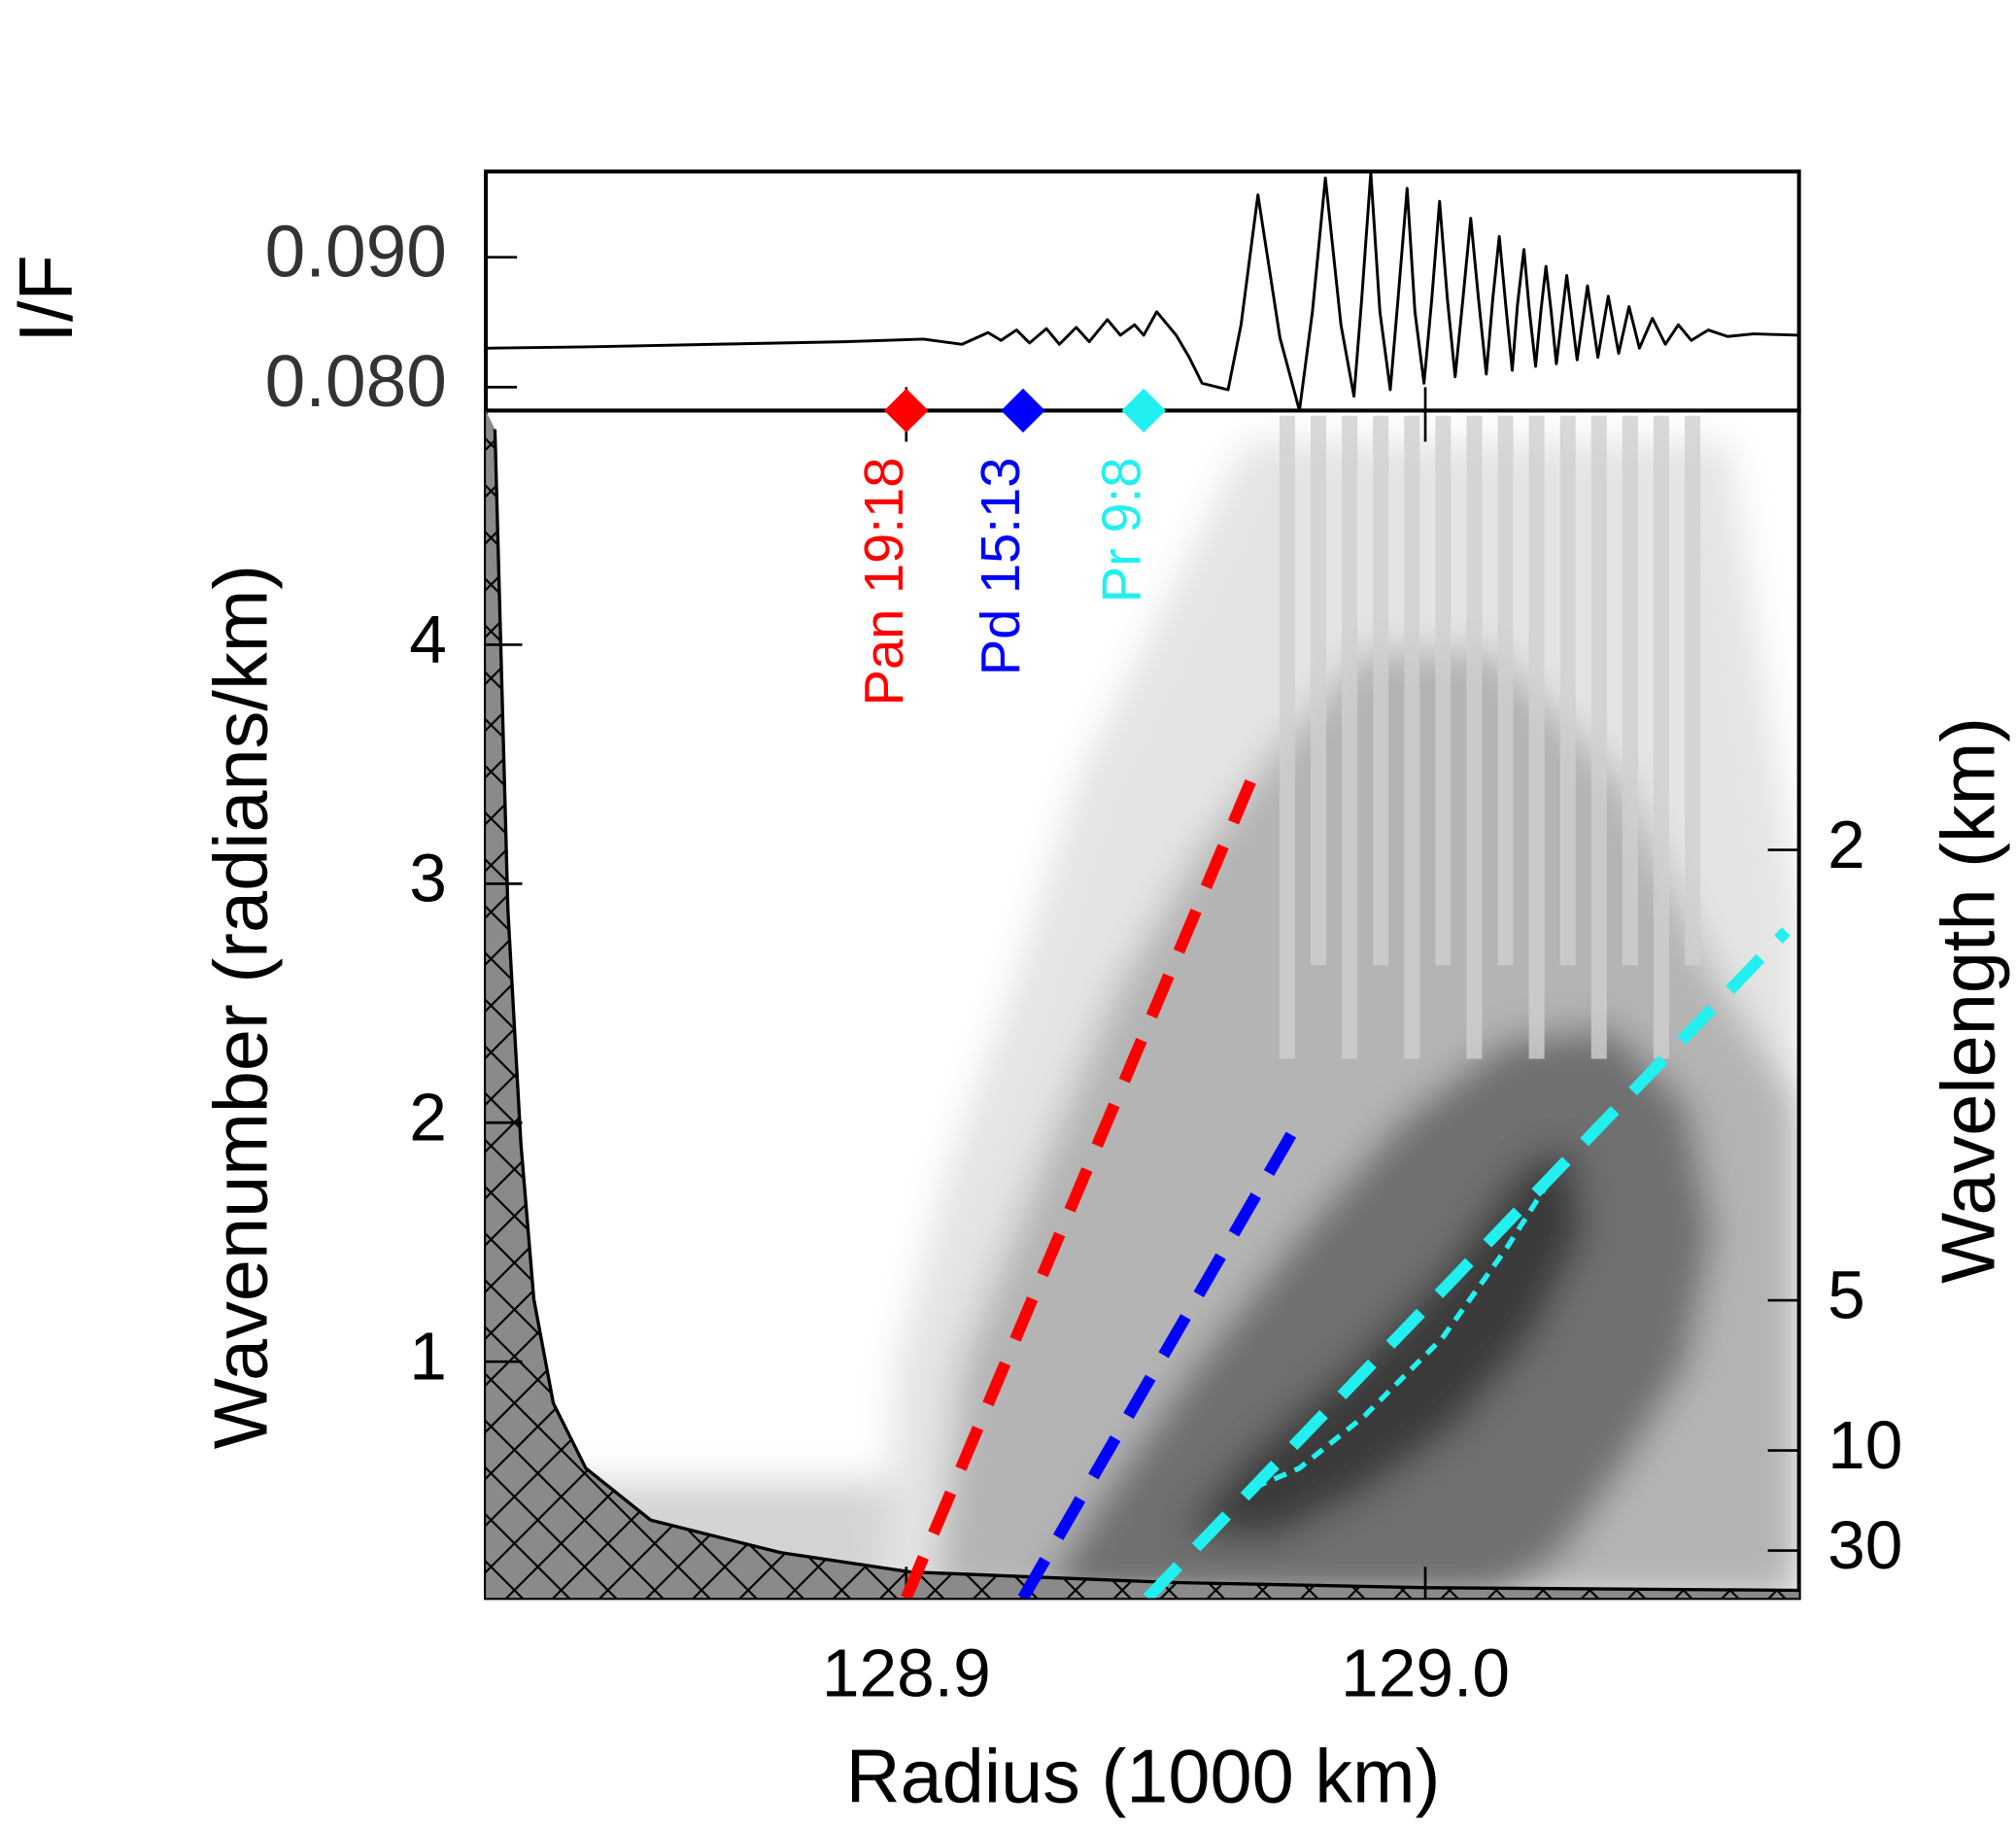 The height and width of the screenshot is (1826, 2016). I want to click on y-tick-label: 3, so click(428, 878).